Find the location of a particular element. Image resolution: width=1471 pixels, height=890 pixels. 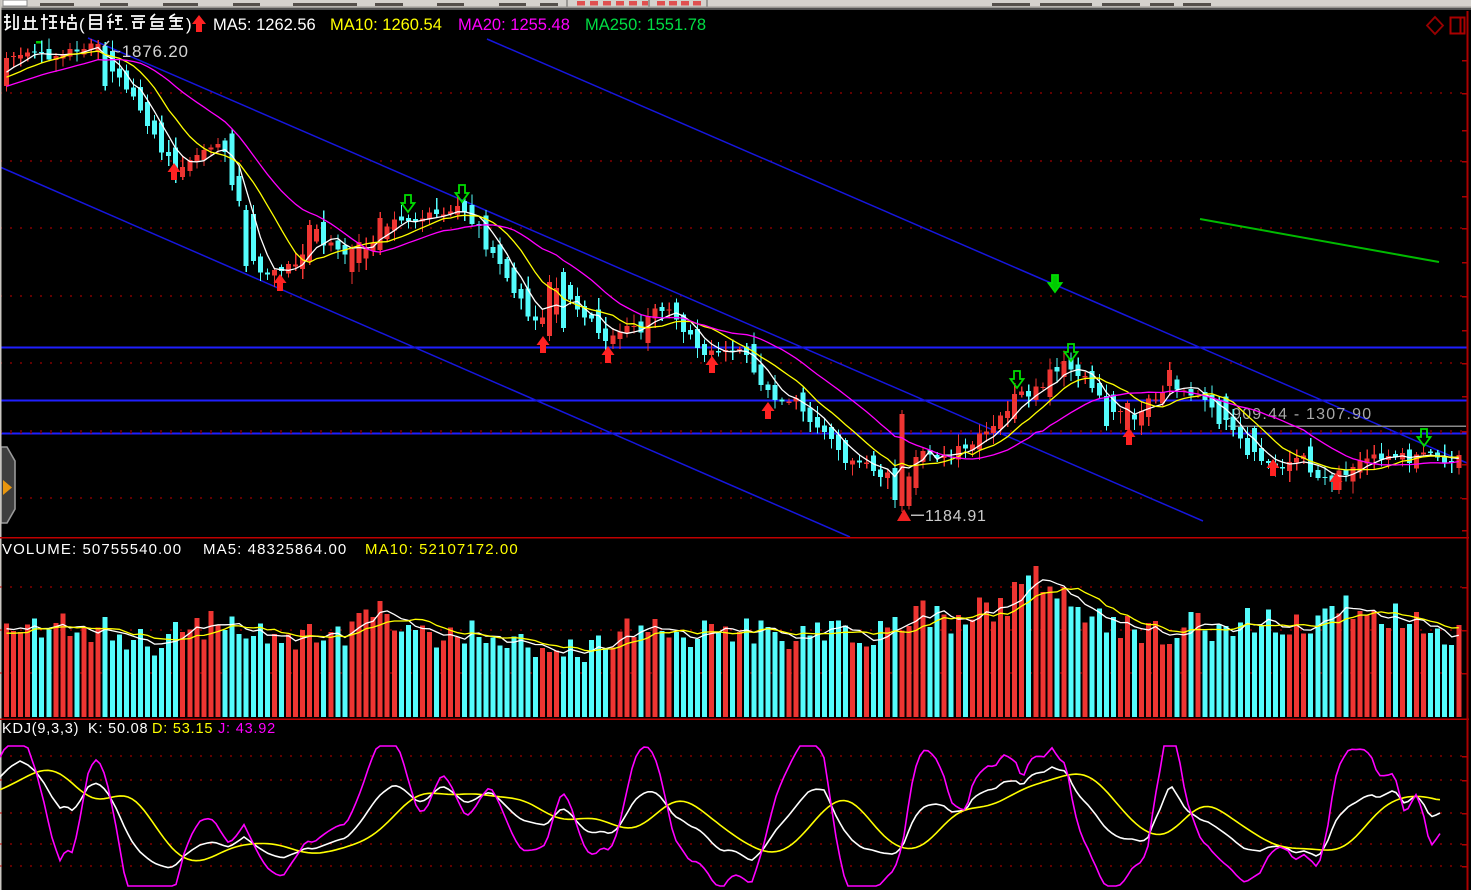

svg-text: MA10: 1260.54 is located at coordinates (386, 25).